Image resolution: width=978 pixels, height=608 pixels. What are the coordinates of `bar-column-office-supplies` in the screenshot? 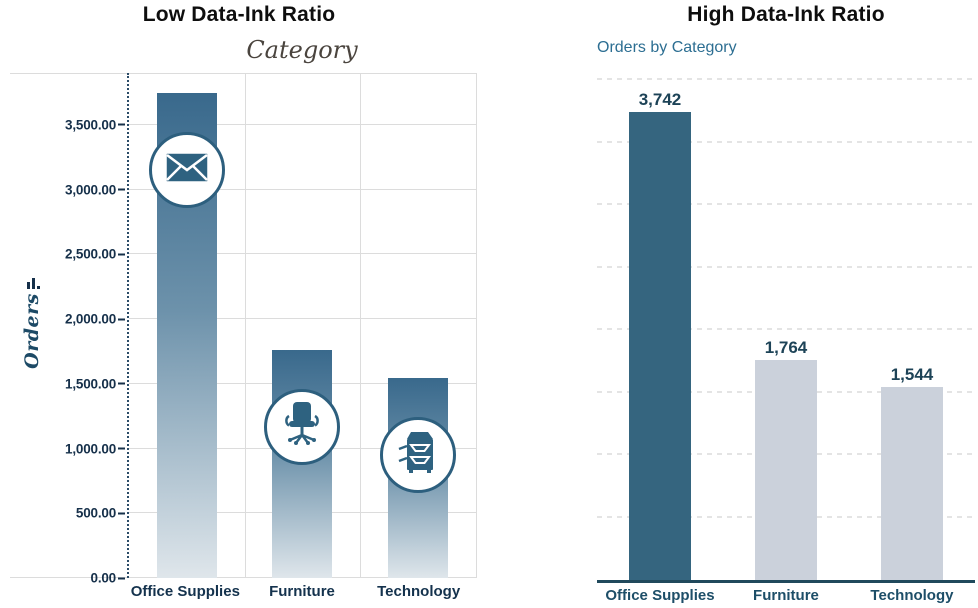 It's located at (187, 325).